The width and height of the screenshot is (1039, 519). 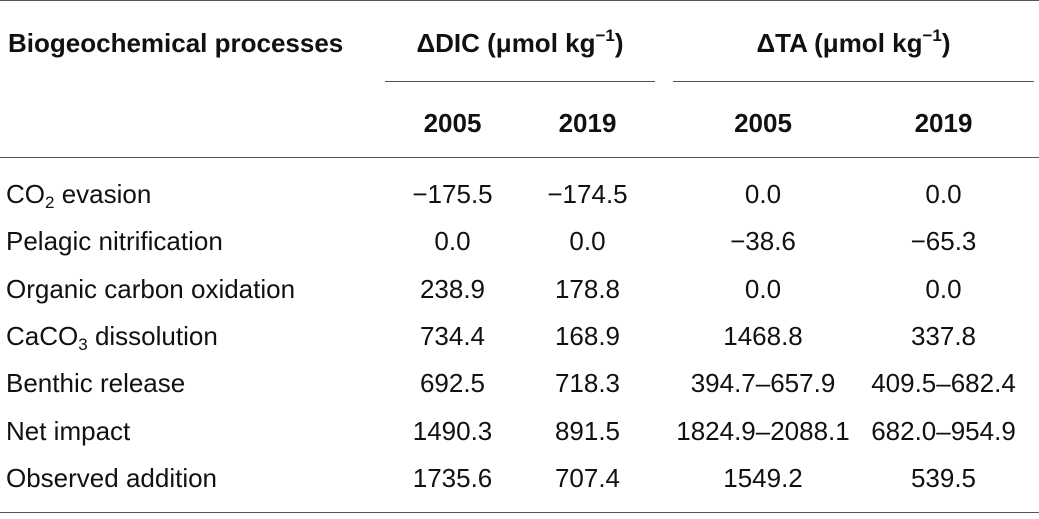 I want to click on row-label: Observed addition, so click(x=111, y=478).